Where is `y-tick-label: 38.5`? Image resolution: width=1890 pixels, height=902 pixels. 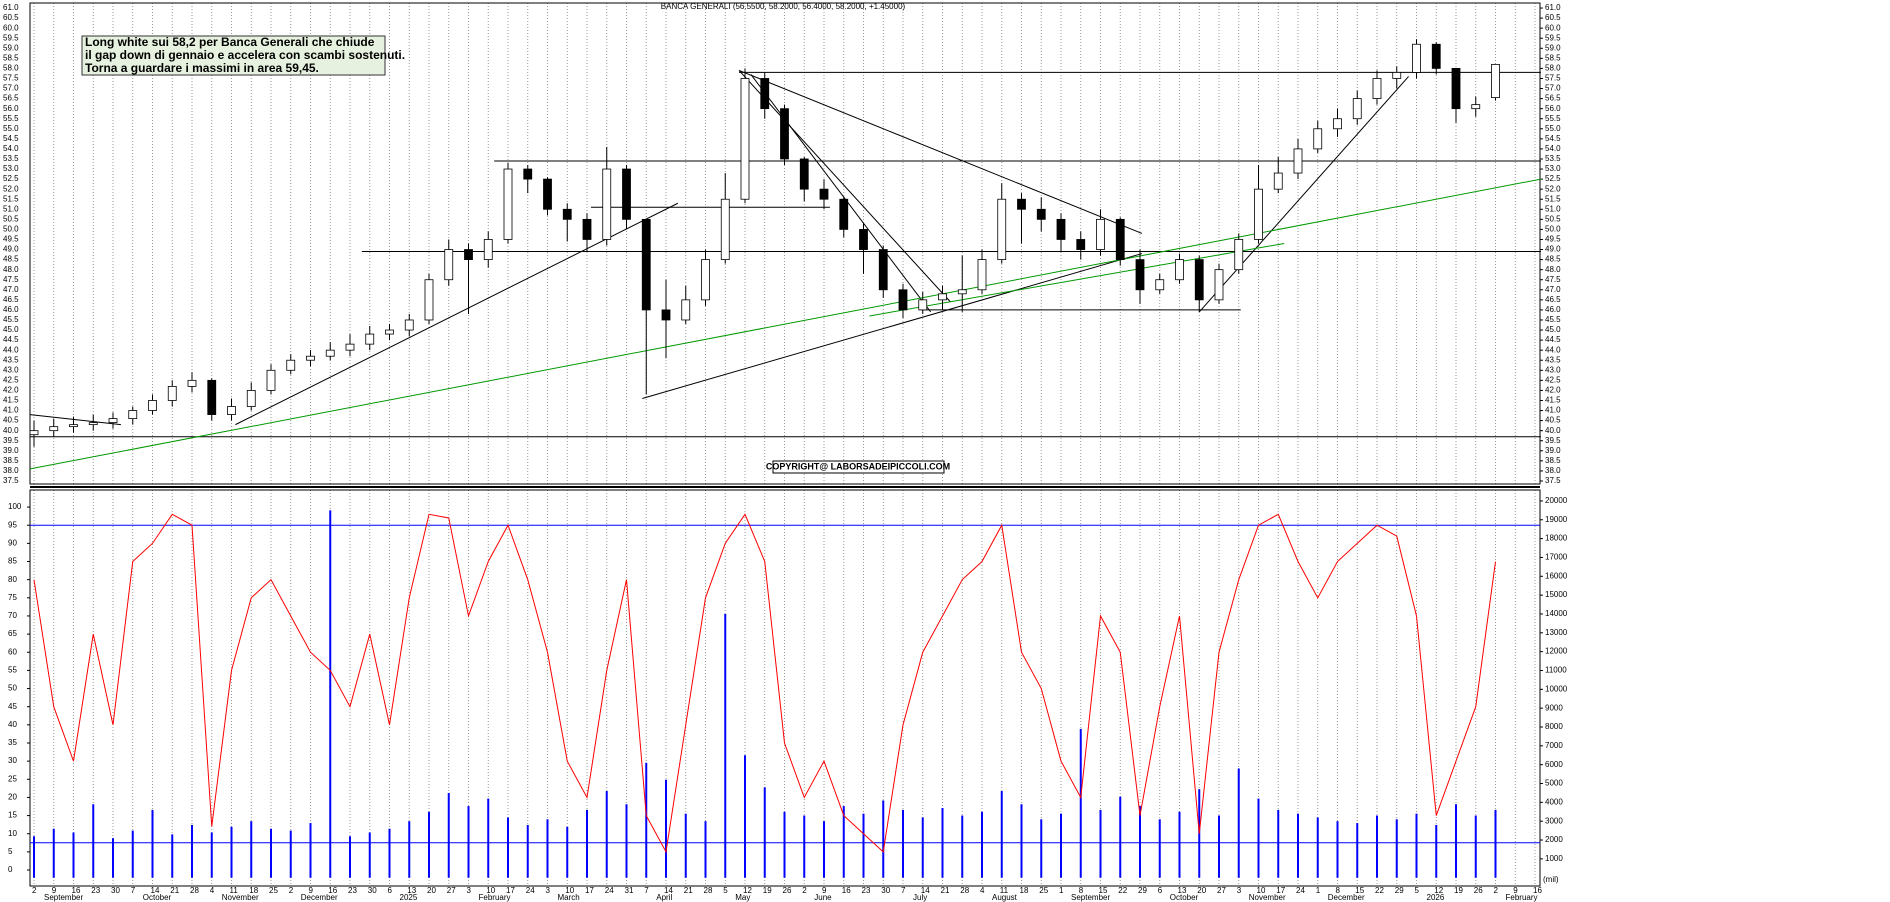 y-tick-label: 38.5 is located at coordinates (11, 460).